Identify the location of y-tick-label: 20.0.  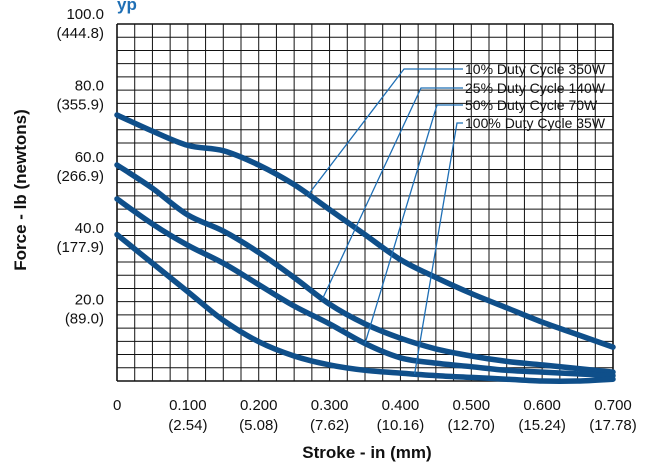
(89, 300).